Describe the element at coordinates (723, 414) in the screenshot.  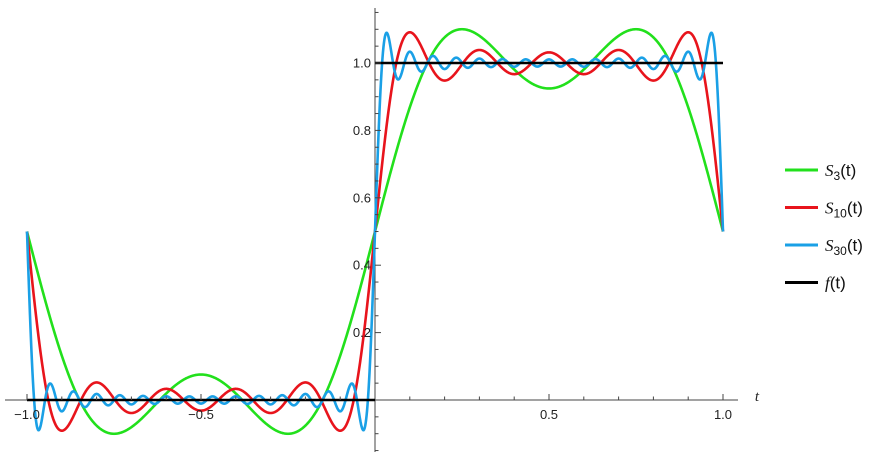
I see `x-tick-label: 1.0` at that location.